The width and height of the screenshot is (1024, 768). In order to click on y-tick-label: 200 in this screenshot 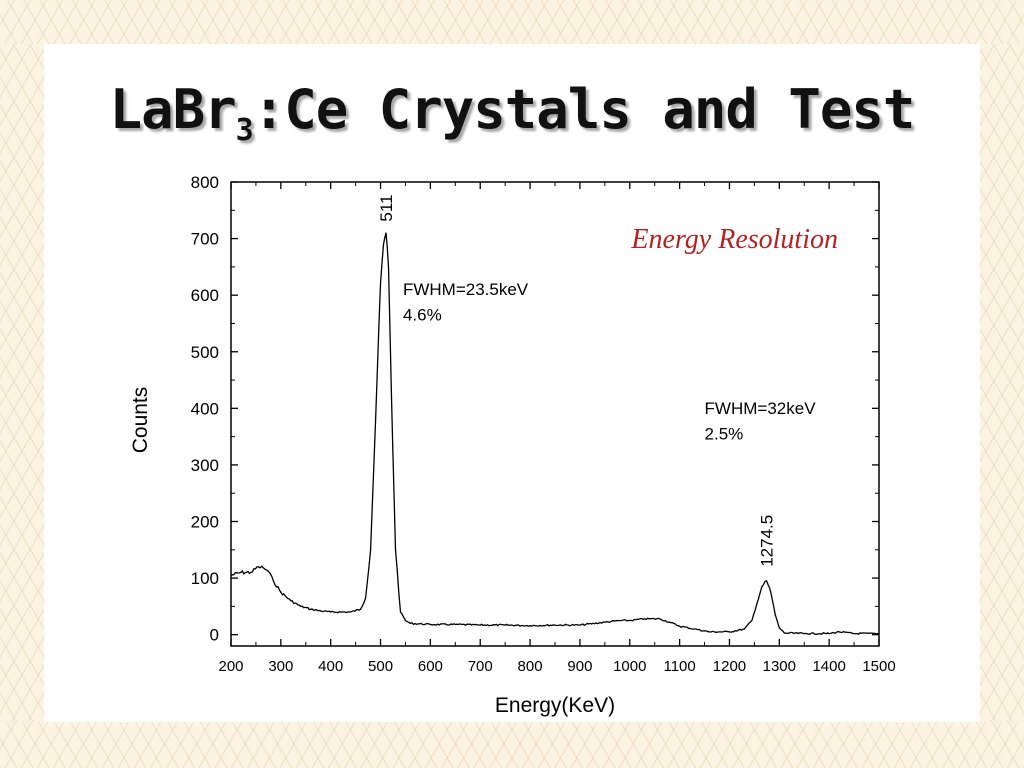, I will do `click(205, 522)`.